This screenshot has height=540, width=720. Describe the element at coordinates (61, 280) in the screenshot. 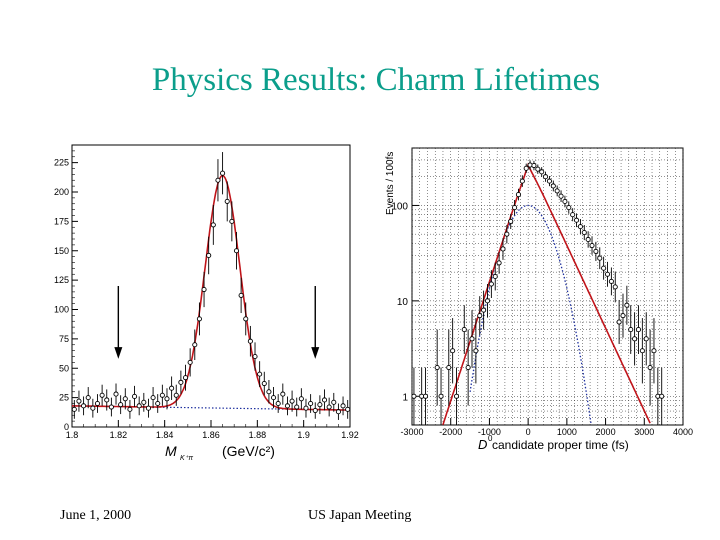

I see `mass-y-tick-label: 125` at that location.